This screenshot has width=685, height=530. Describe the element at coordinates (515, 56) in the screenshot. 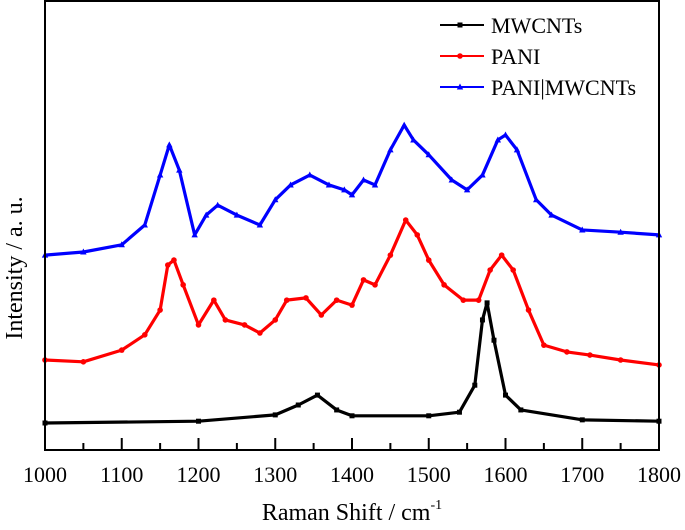

I see `legend-label: PANI` at that location.